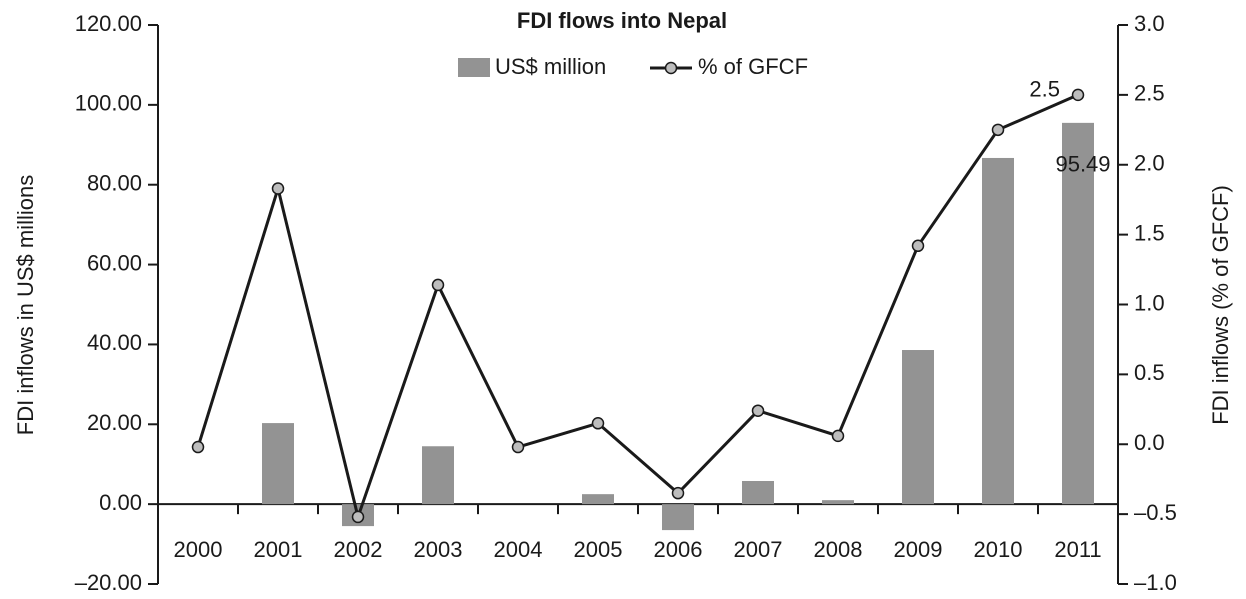 The width and height of the screenshot is (1246, 599). I want to click on y-tick-label: 0.00, so click(120, 502).